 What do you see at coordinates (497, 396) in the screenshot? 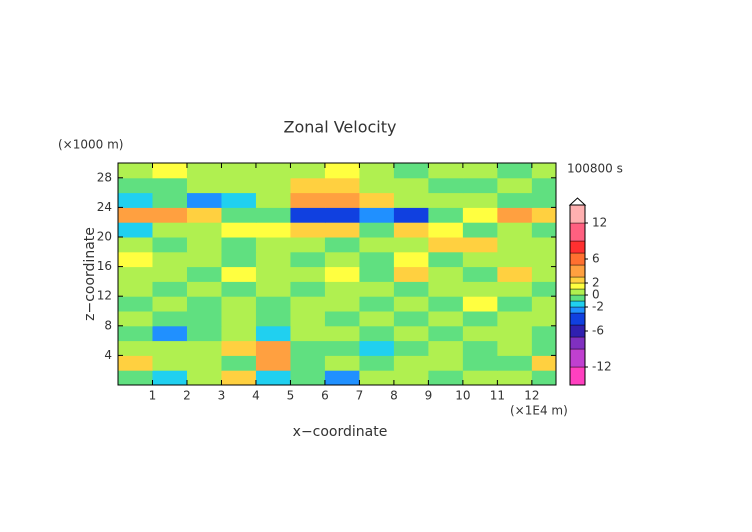
I see `x-tick-label: 11` at bounding box center [497, 396].